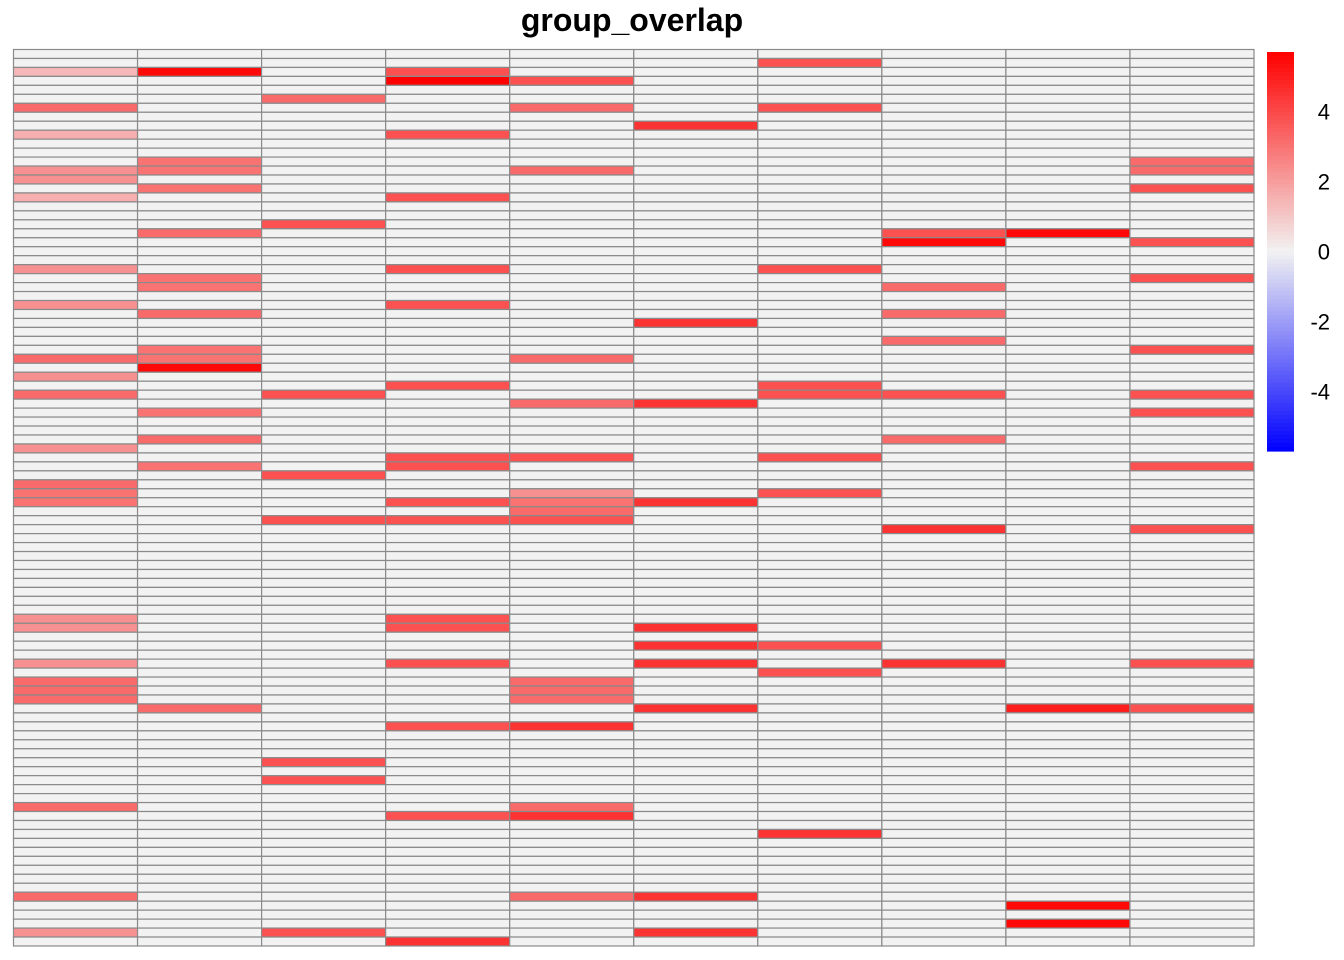 The image size is (1344, 960). What do you see at coordinates (1324, 252) in the screenshot?
I see `legend-tick-label: 0` at bounding box center [1324, 252].